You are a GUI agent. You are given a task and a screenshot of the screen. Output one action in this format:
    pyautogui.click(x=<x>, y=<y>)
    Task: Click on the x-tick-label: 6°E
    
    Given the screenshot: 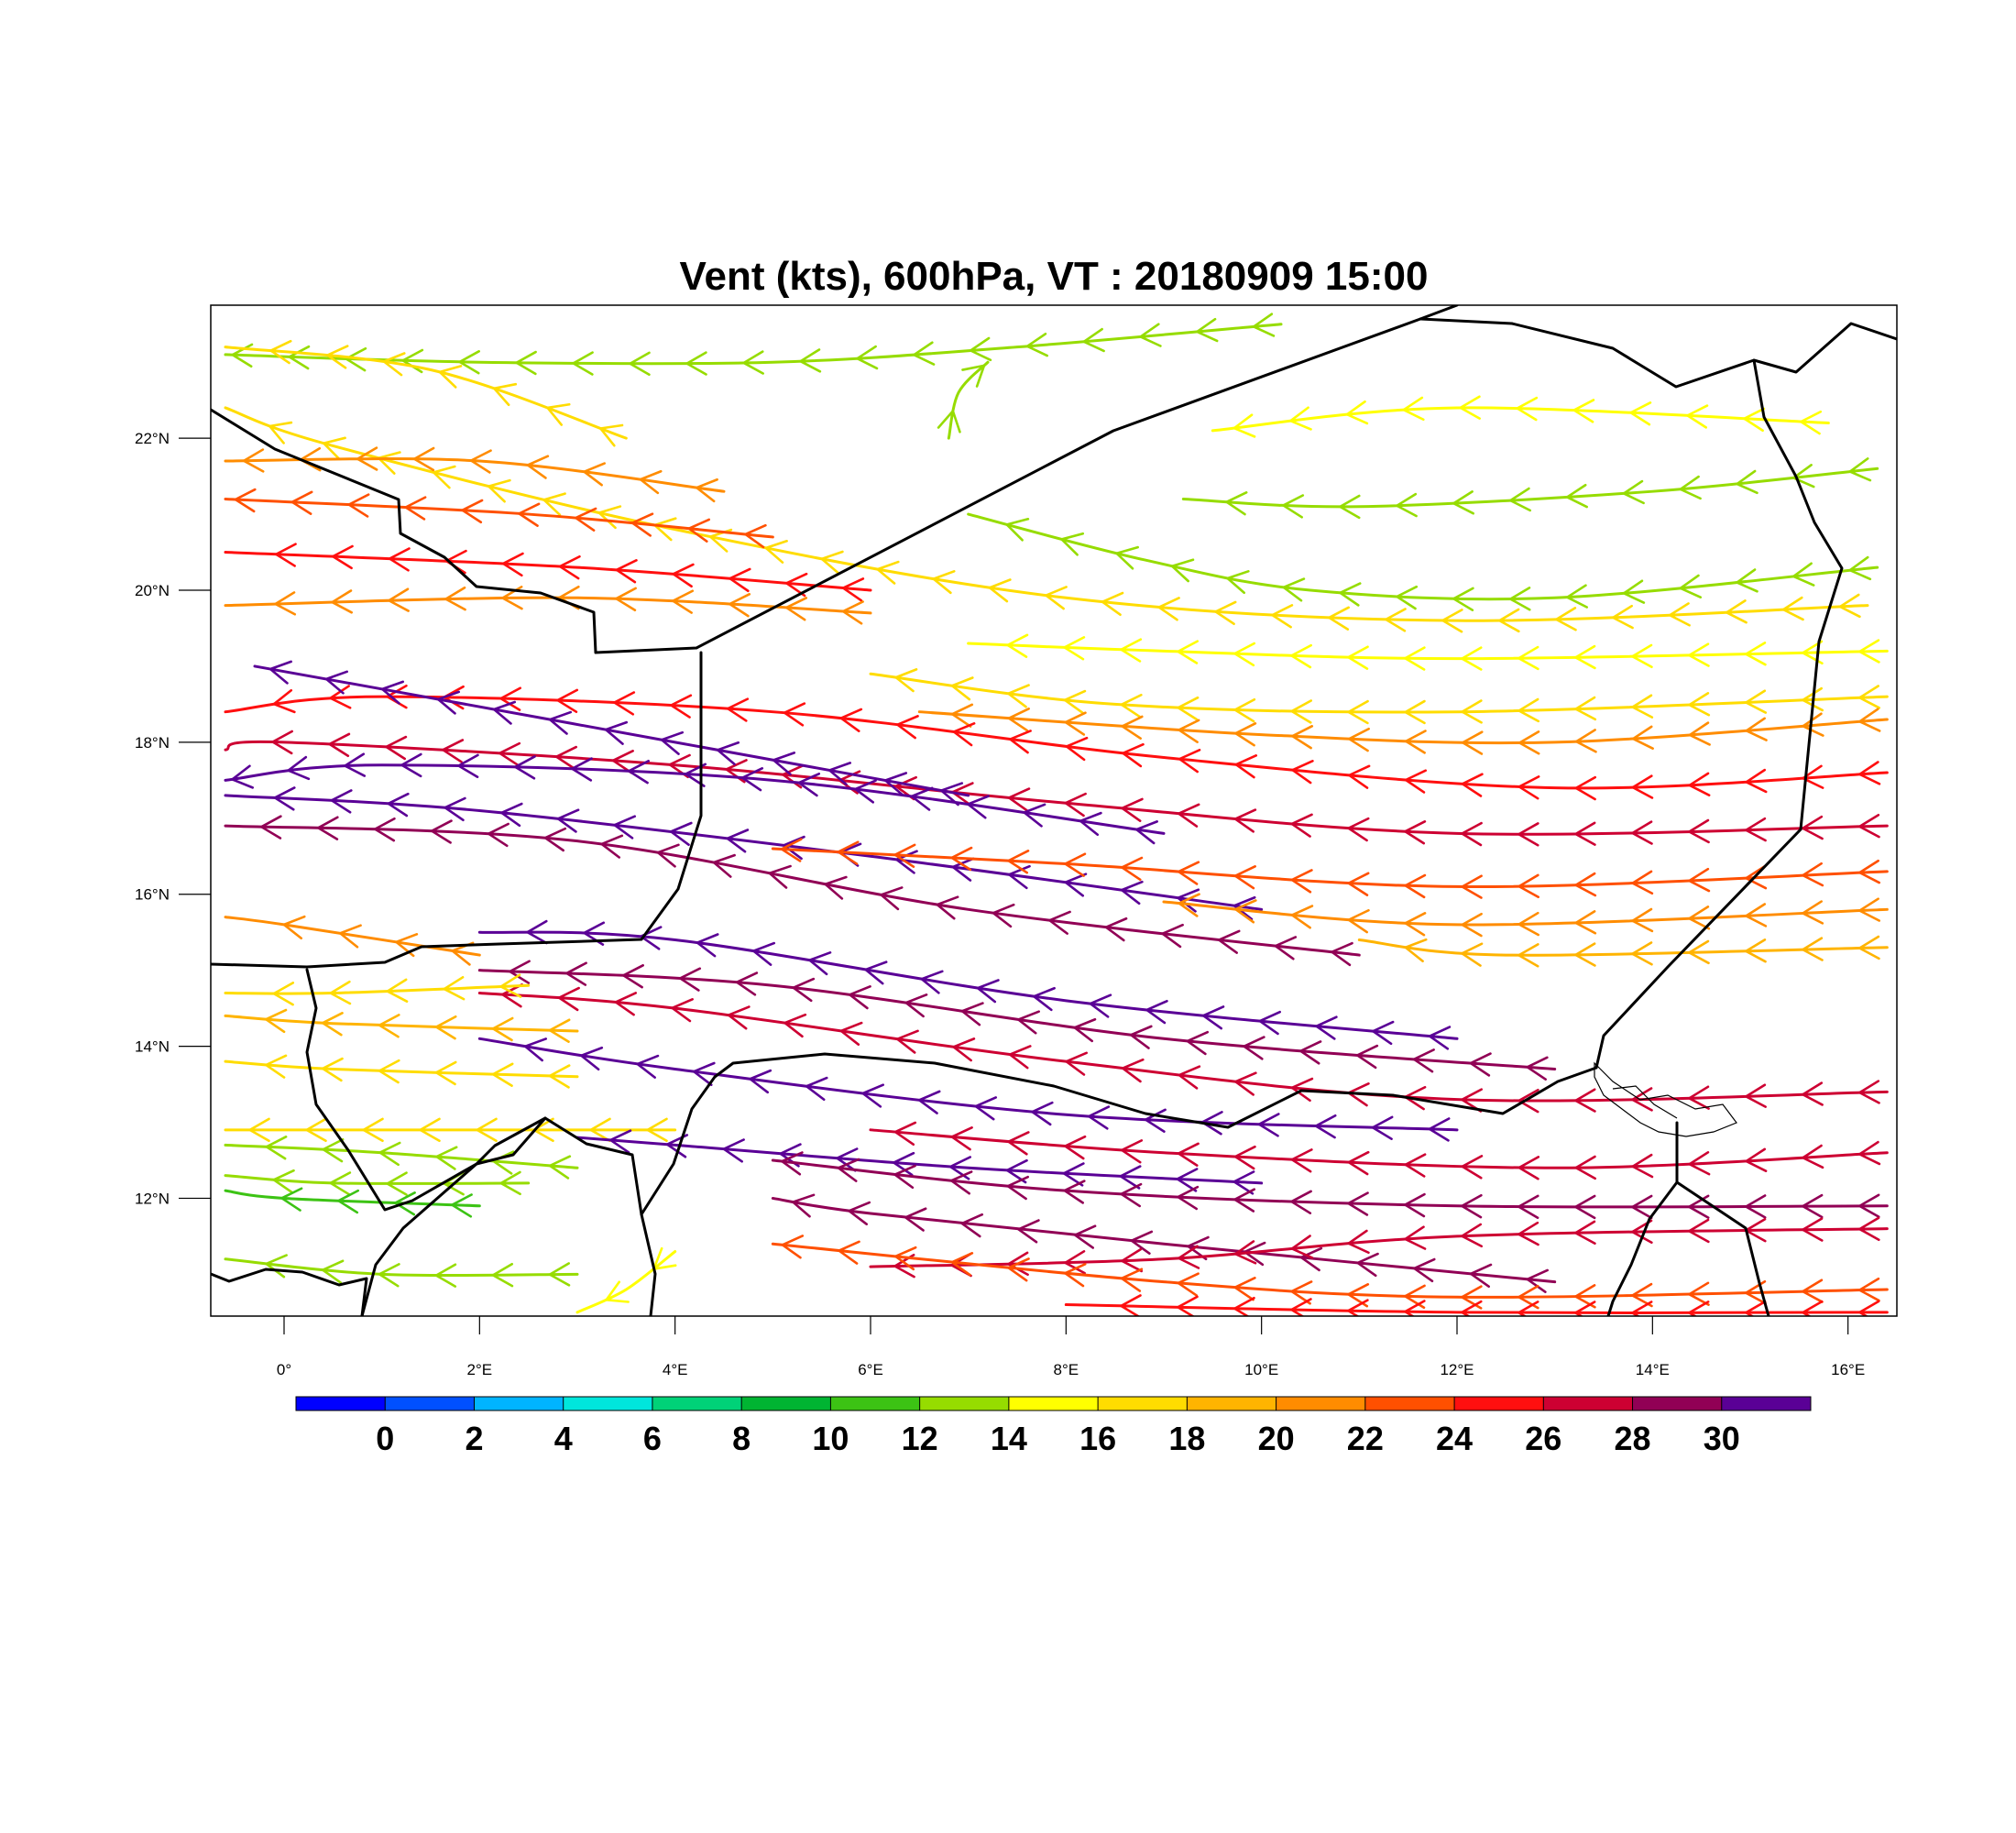 What is the action you would take?
    pyautogui.click(x=870, y=1369)
    